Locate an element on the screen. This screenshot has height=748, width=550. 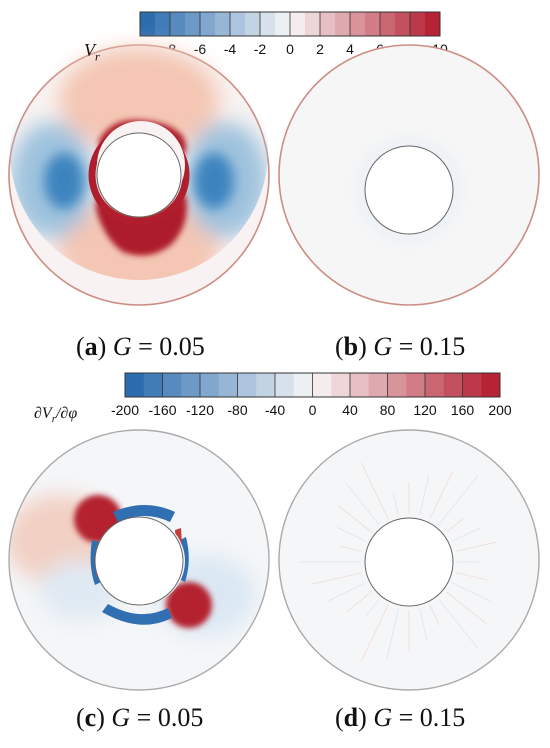
panel-c-bottom-arc is located at coordinates (137, 614).